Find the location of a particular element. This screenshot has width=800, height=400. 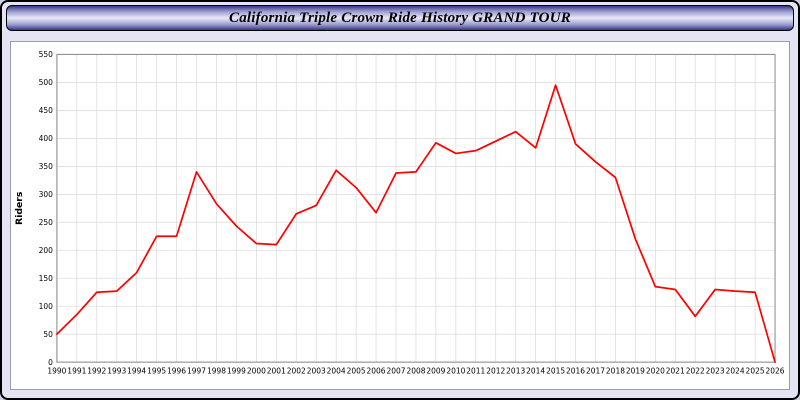

x-tick-label: 2010 is located at coordinates (455, 370).